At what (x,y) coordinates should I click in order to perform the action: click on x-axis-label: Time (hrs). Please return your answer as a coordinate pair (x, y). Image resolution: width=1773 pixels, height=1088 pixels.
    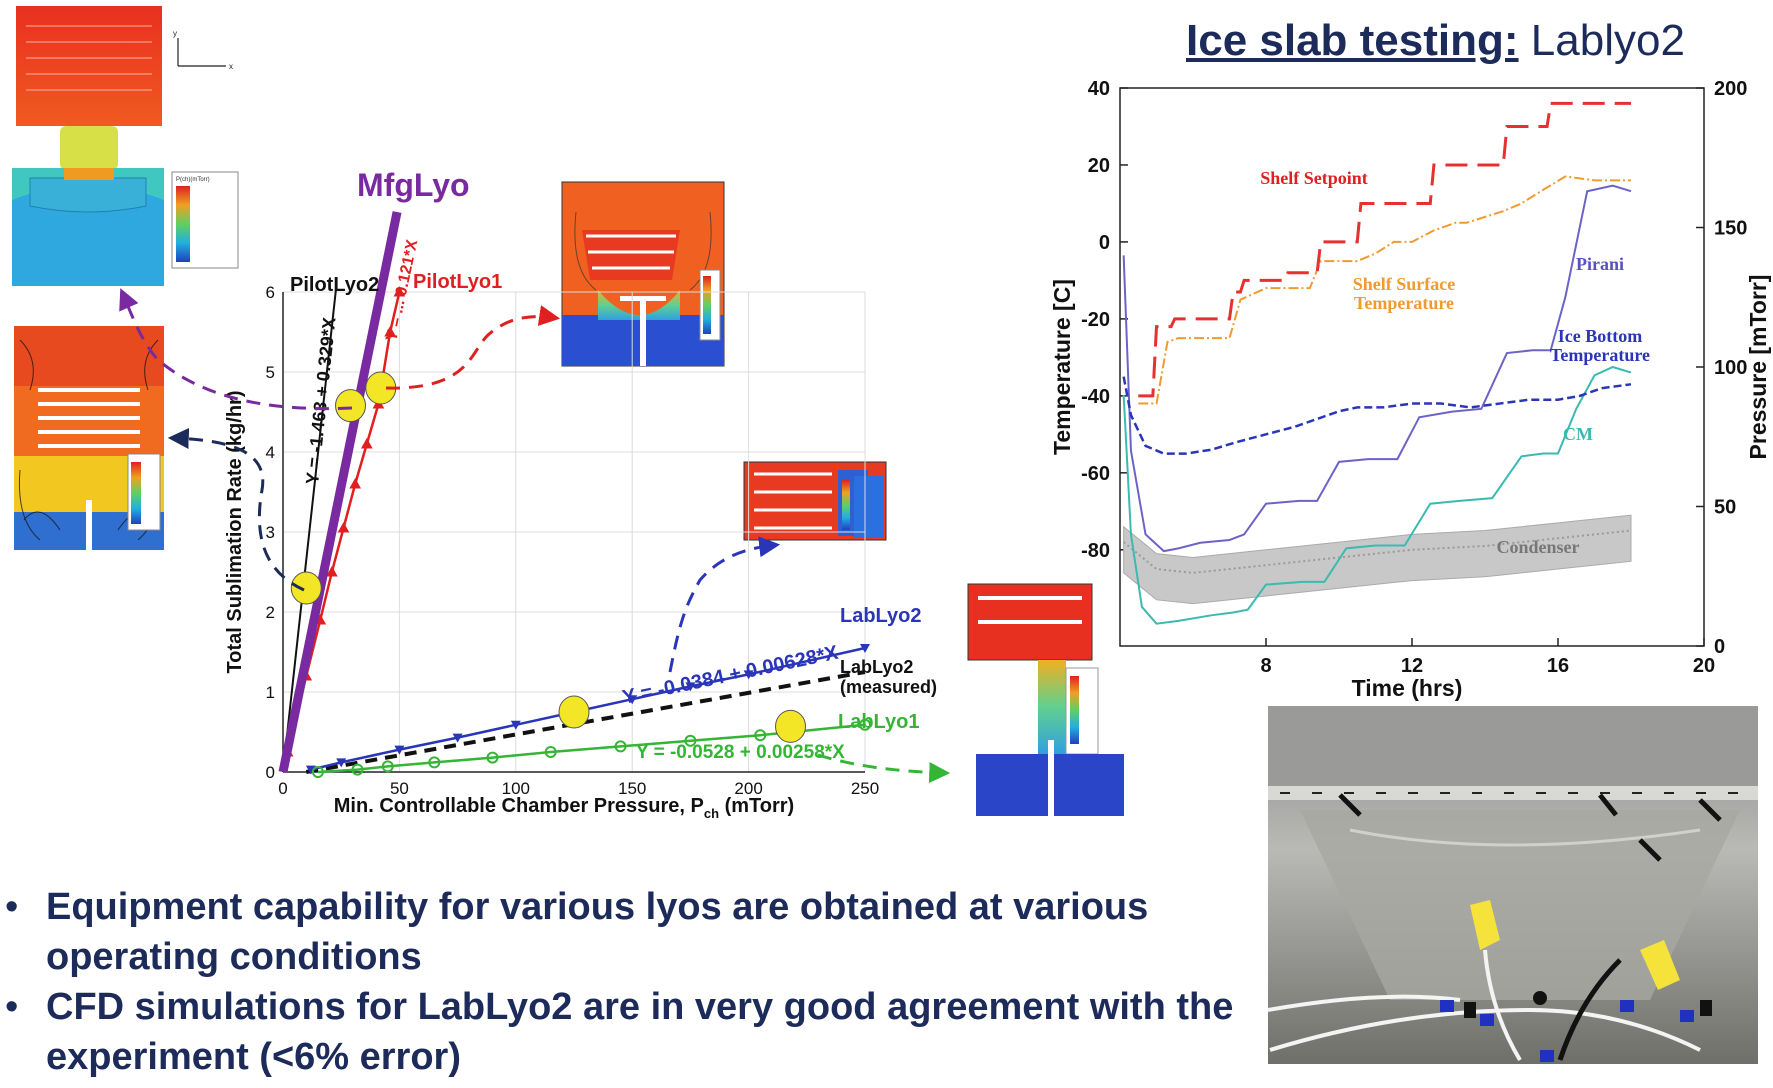
    Looking at the image, I should click on (1407, 688).